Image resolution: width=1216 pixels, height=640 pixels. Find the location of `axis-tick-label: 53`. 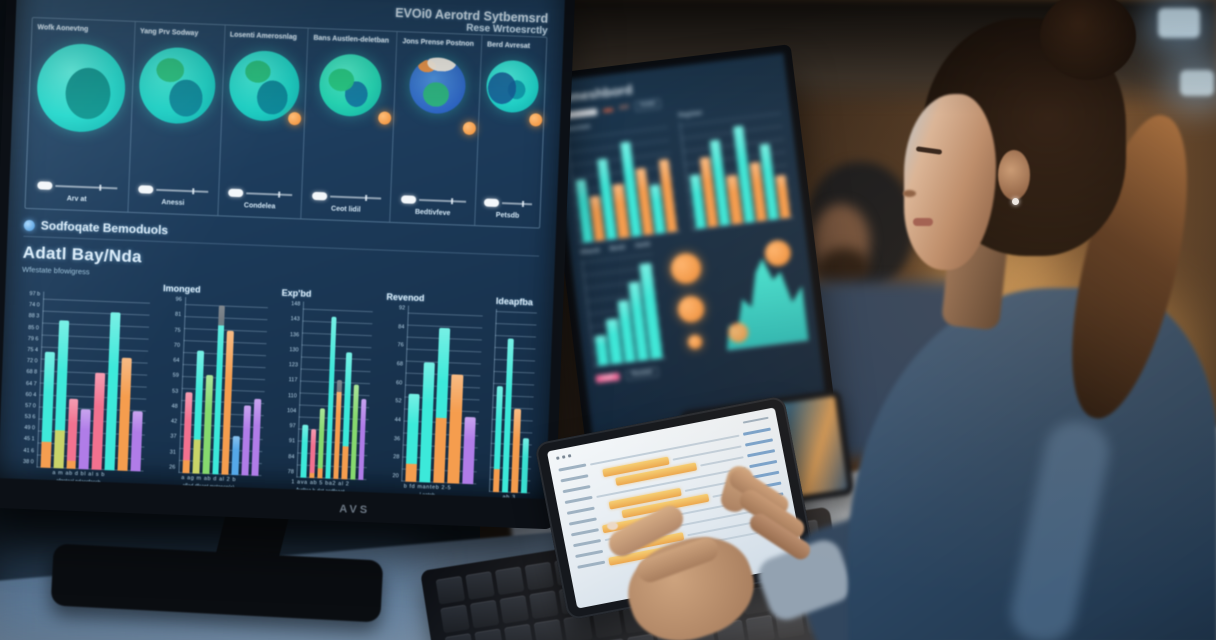

axis-tick-label: 53 is located at coordinates (175, 391).